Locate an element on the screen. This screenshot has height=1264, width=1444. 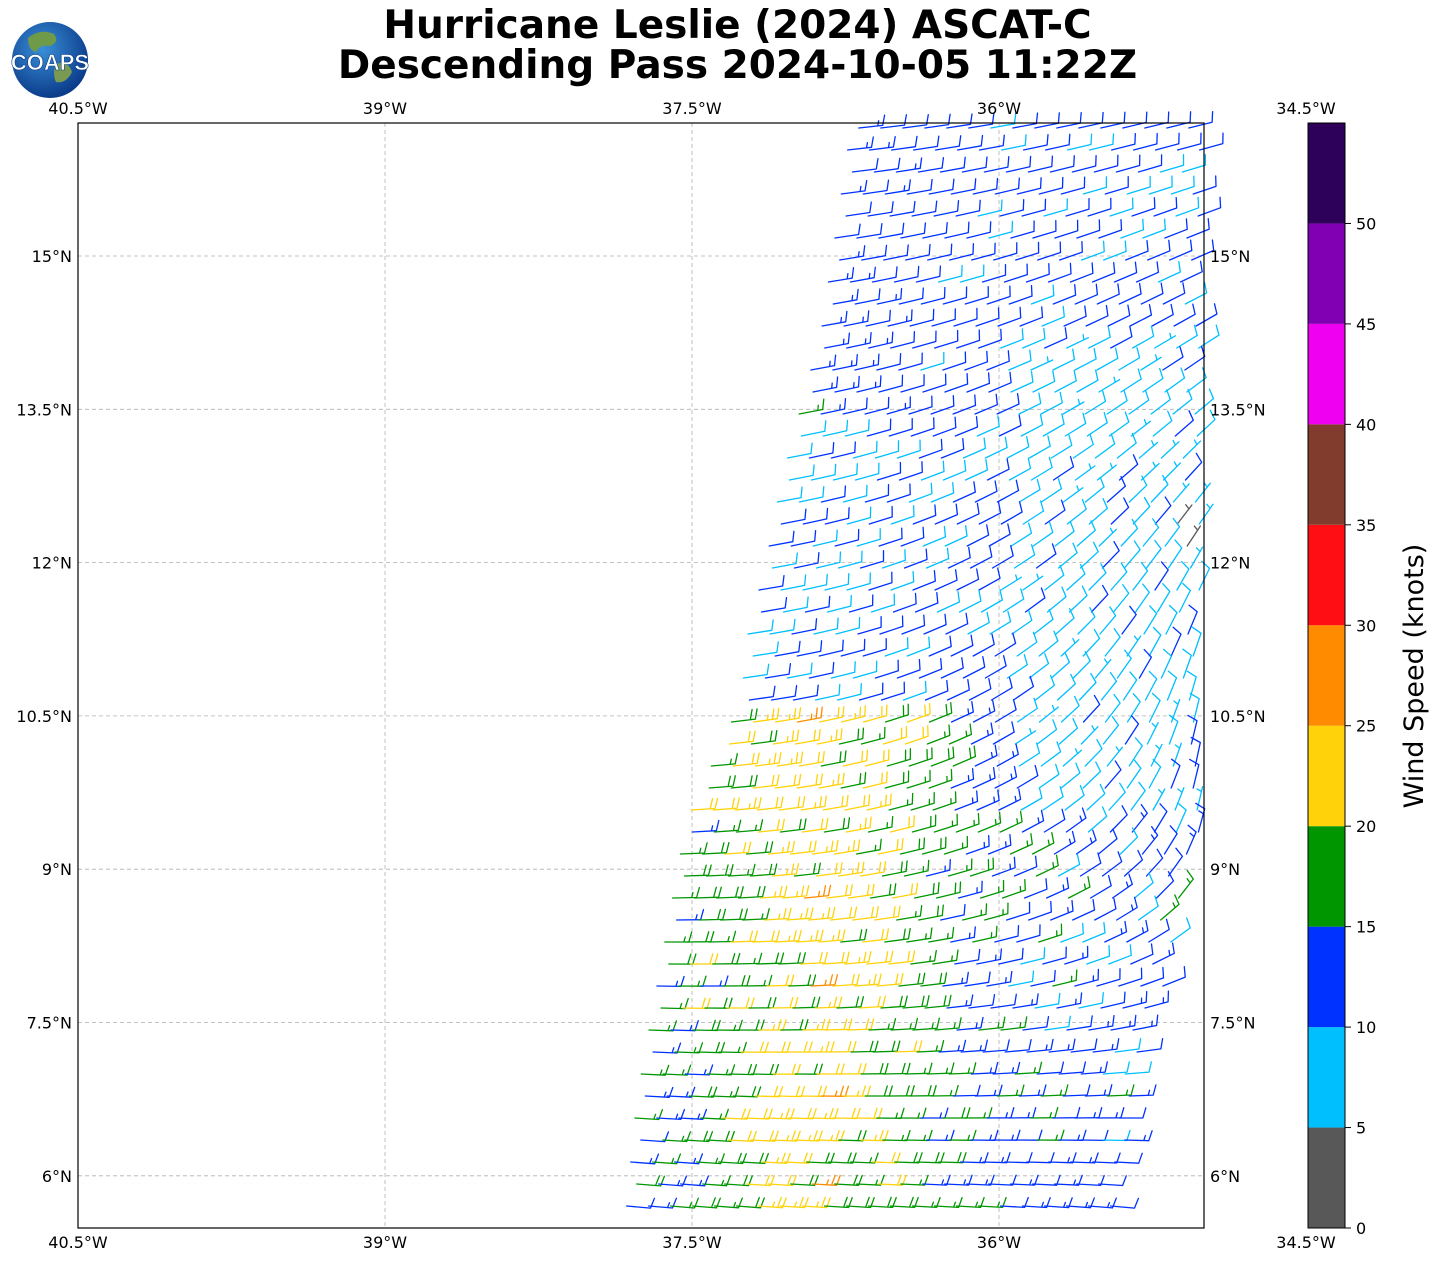
lat-tick-label: 12°N is located at coordinates (1230, 563).